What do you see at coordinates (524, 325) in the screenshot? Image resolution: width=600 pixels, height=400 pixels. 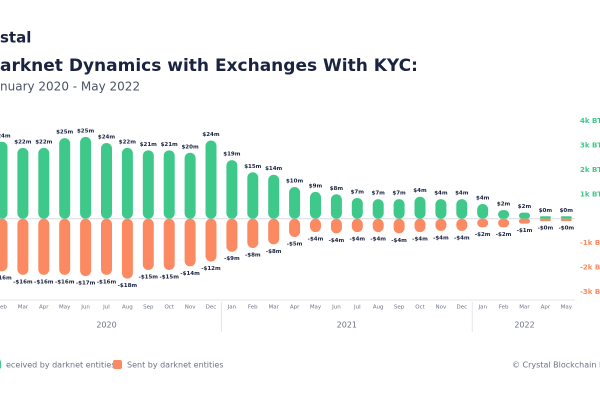 I see `year-label: 2022` at bounding box center [524, 325].